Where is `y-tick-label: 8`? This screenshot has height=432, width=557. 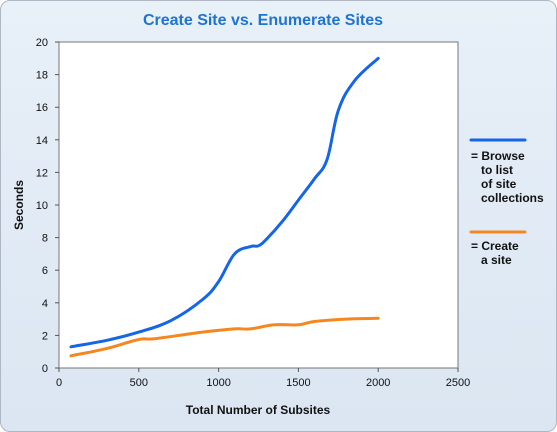
y-tick-label: 8 is located at coordinates (45, 239).